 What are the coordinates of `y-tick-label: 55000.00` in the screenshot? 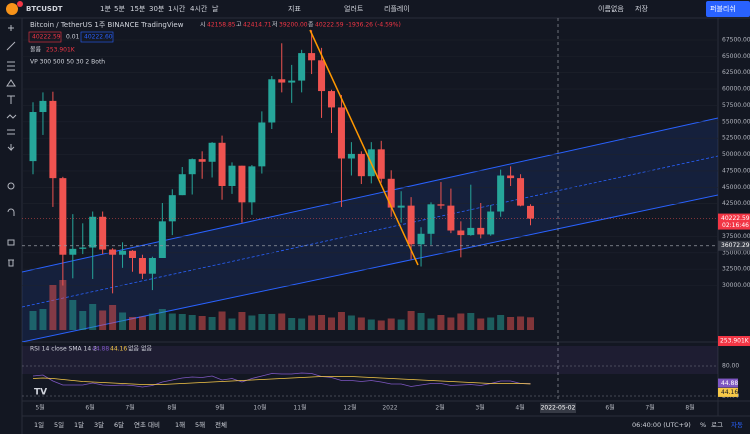 It's located at (736, 121).